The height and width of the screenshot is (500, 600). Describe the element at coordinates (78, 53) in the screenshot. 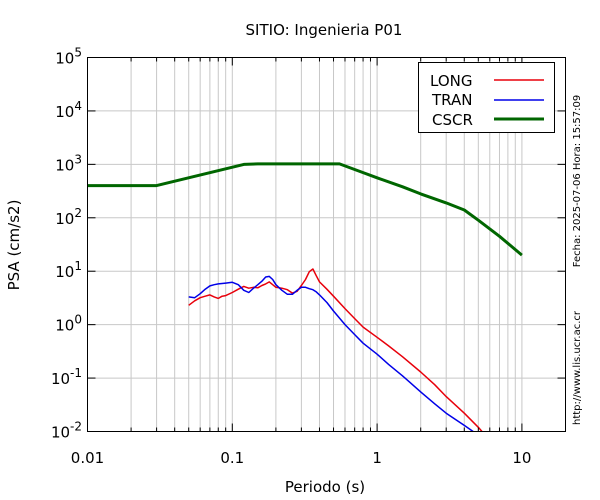

I see `y-tick-exponent: 5` at that location.